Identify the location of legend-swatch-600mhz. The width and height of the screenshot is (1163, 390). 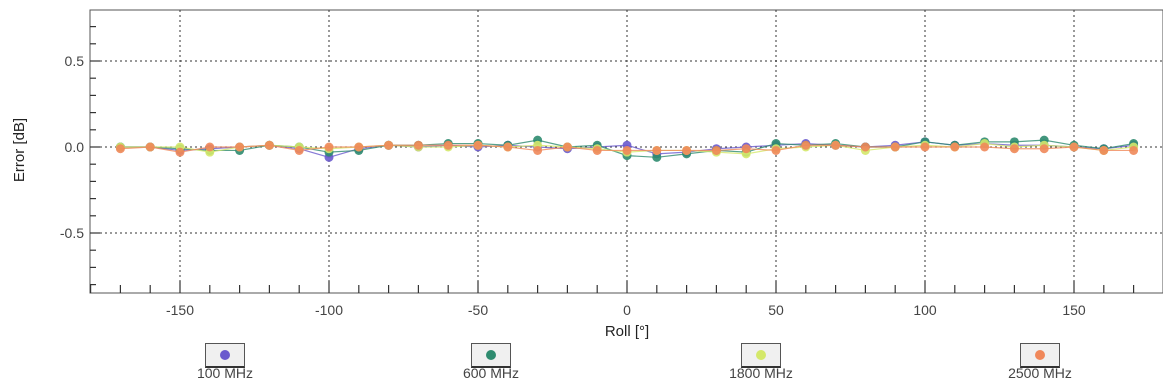
(491, 355).